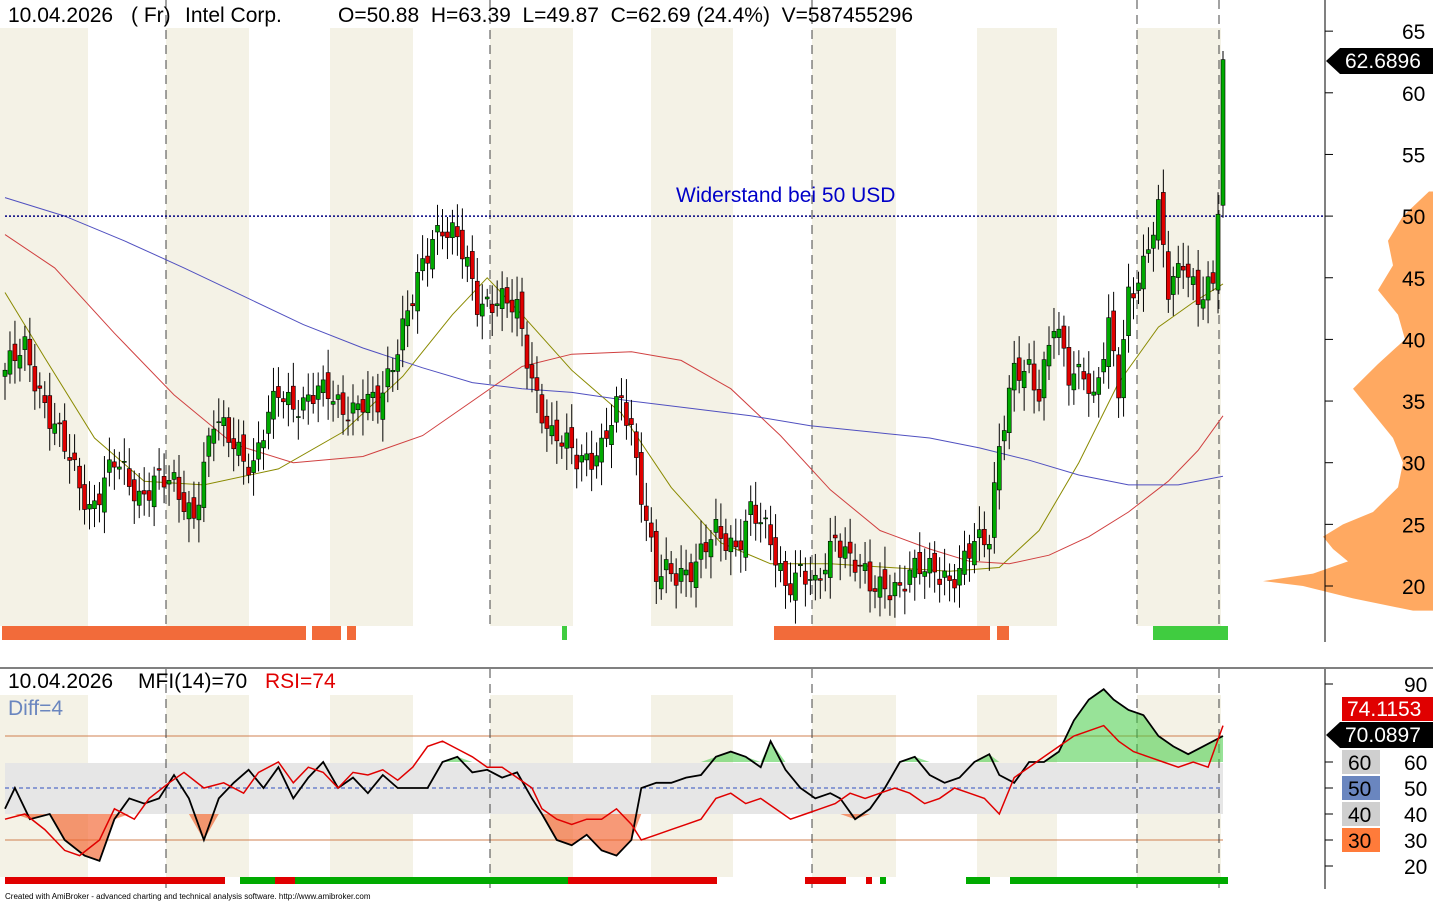  What do you see at coordinates (785, 195) in the screenshot?
I see `resistance-annotation: Widerstand bei 50 USD` at bounding box center [785, 195].